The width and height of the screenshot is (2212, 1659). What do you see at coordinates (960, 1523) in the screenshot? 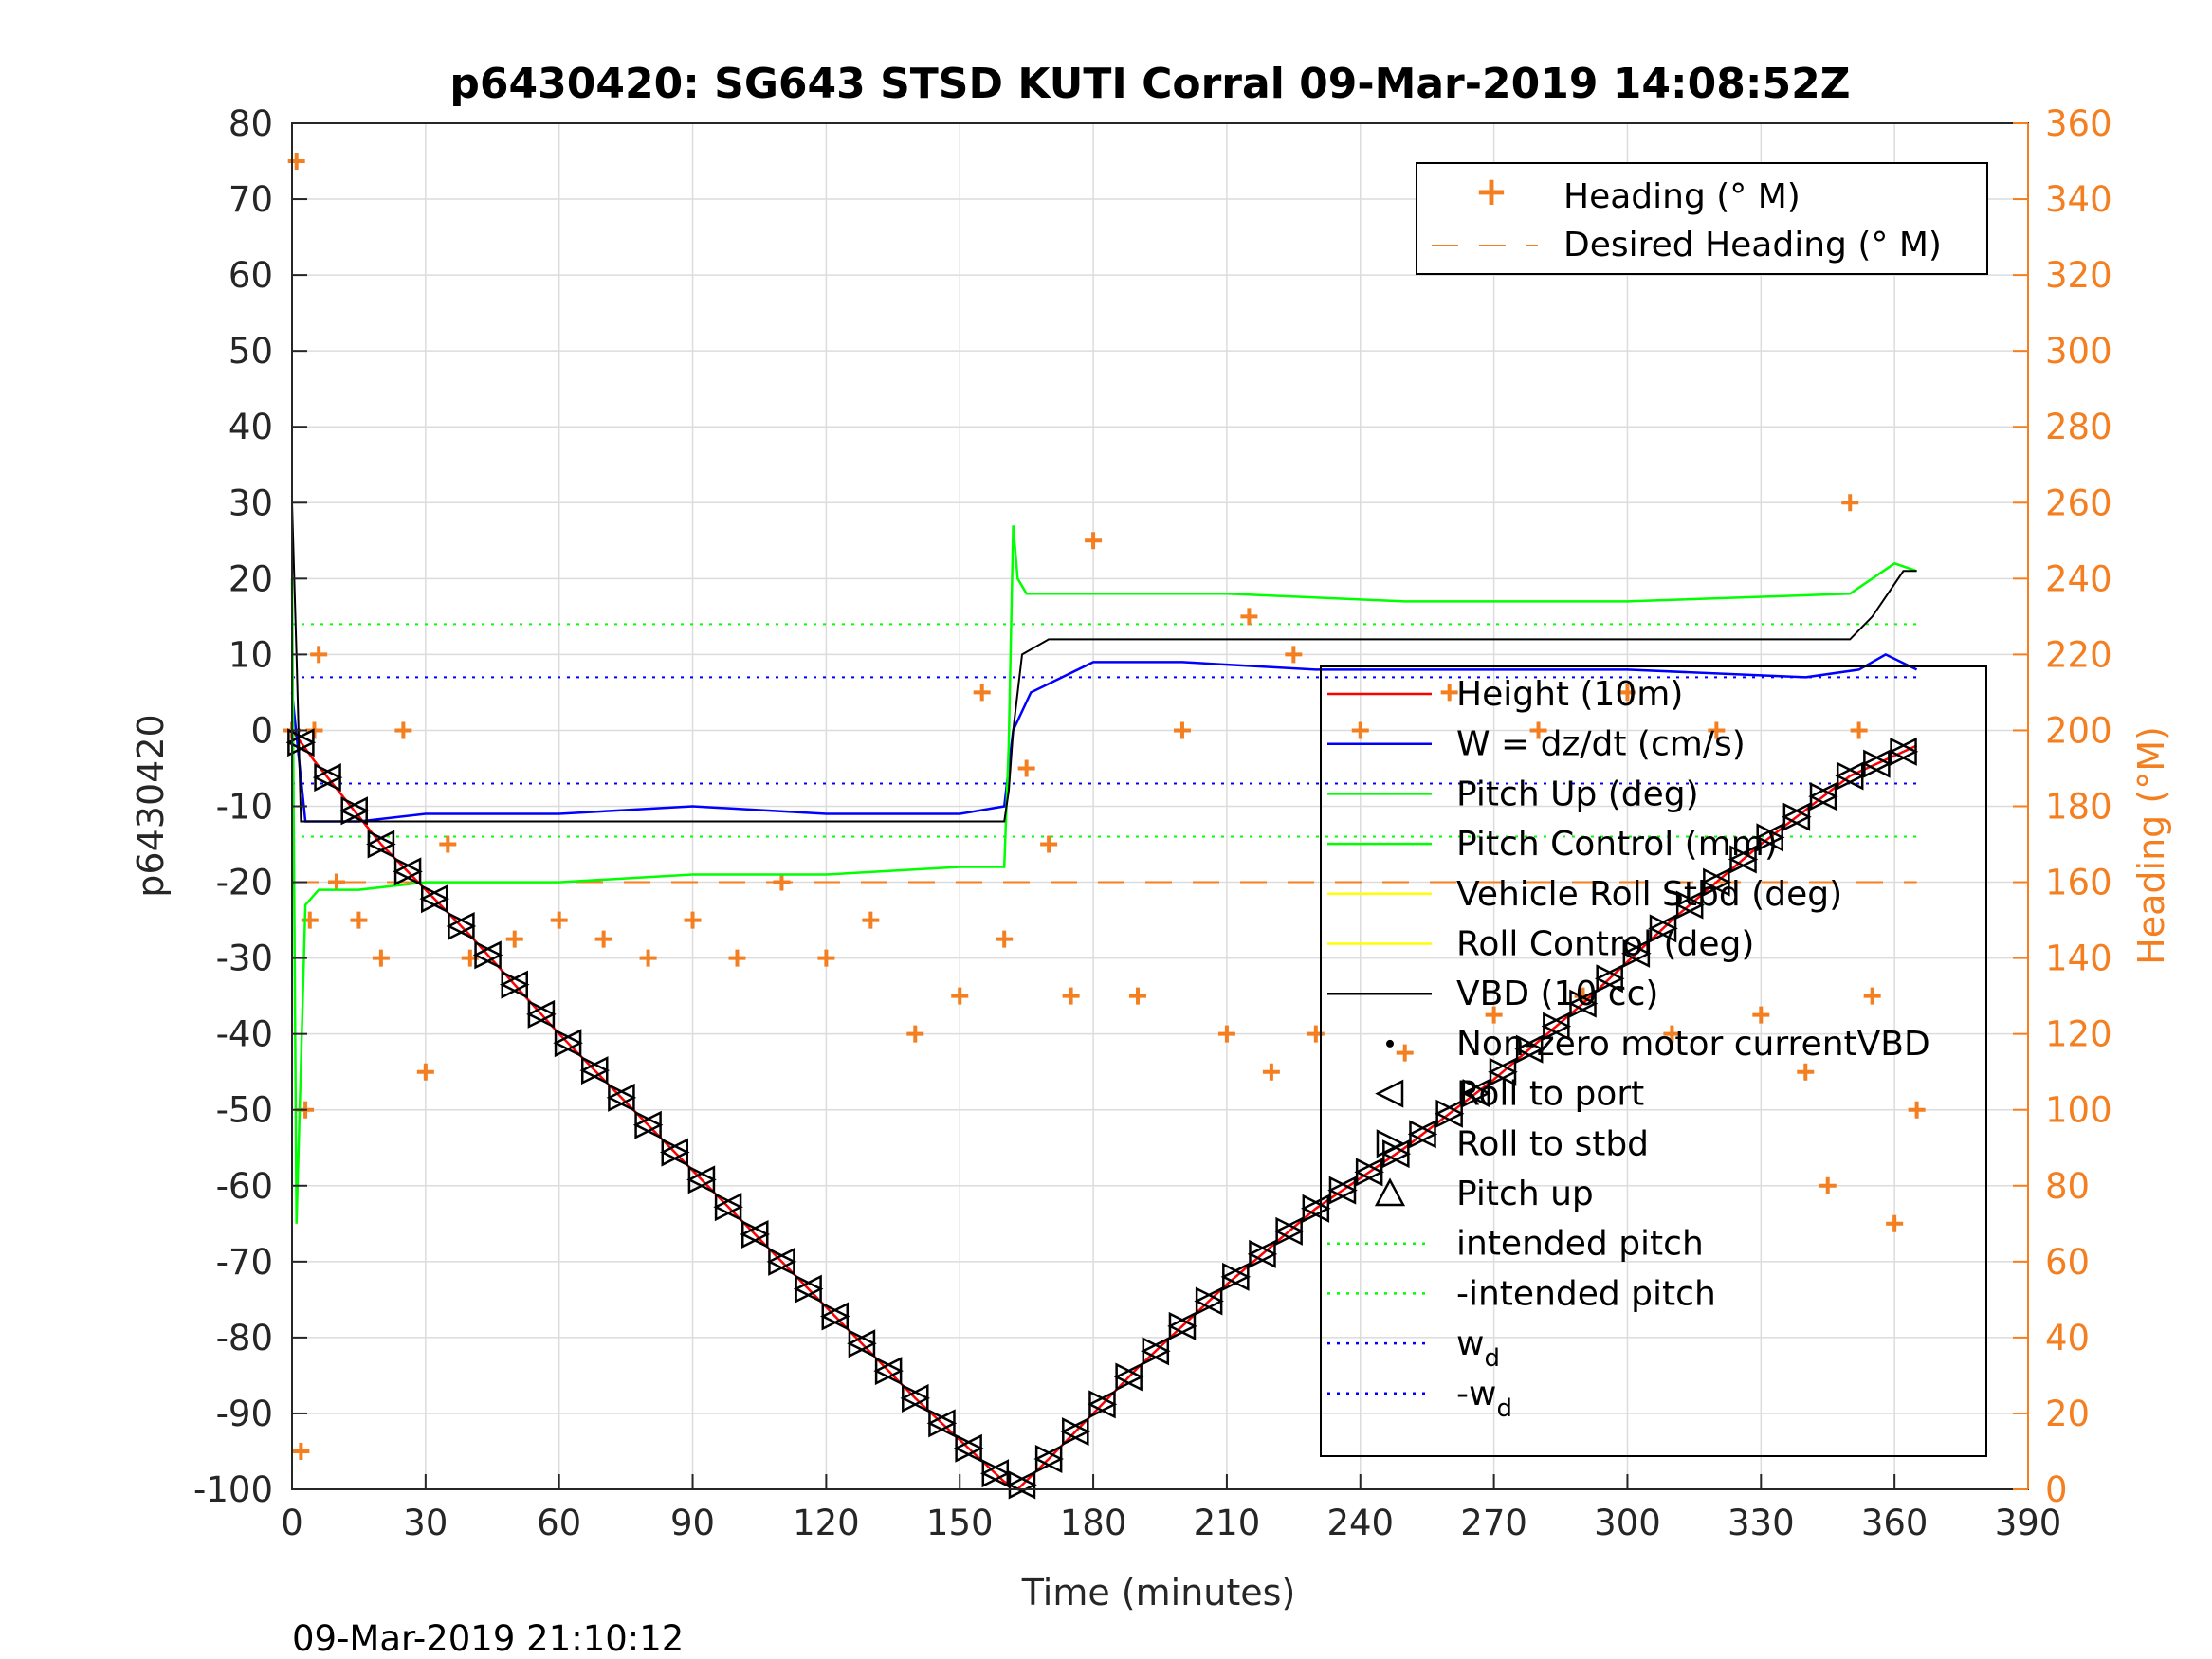
I see `x-tick-label: 150` at bounding box center [960, 1523].